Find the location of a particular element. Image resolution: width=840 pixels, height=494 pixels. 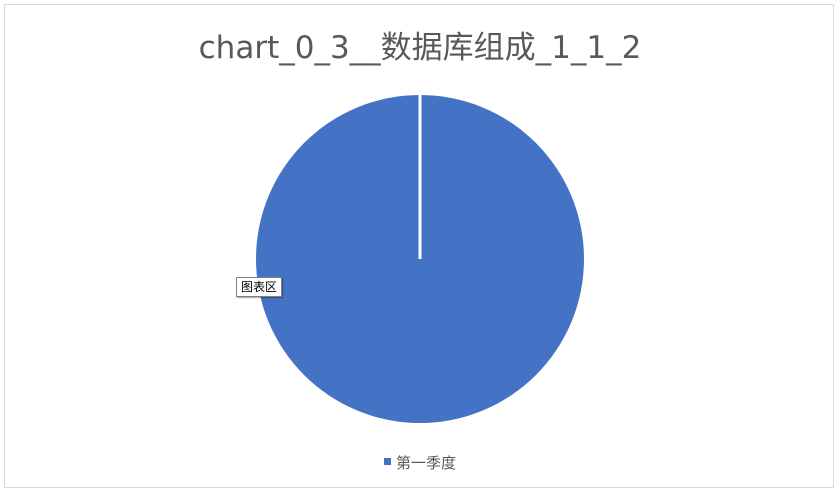

legend: 第一季度 is located at coordinates (420, 462).